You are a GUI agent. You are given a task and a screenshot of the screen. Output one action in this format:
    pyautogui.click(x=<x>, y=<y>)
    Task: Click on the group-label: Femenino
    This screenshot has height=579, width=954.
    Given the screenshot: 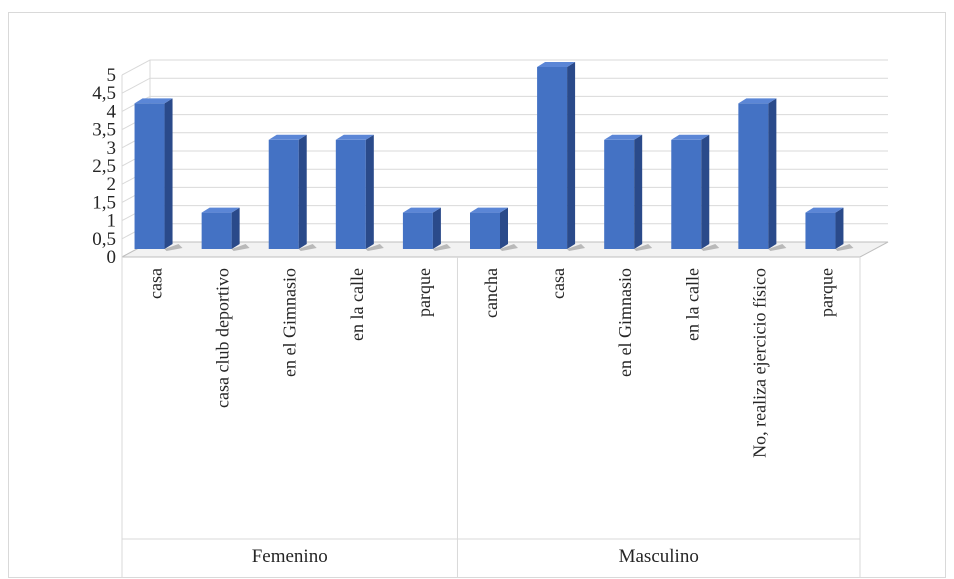 What is the action you would take?
    pyautogui.click(x=290, y=556)
    